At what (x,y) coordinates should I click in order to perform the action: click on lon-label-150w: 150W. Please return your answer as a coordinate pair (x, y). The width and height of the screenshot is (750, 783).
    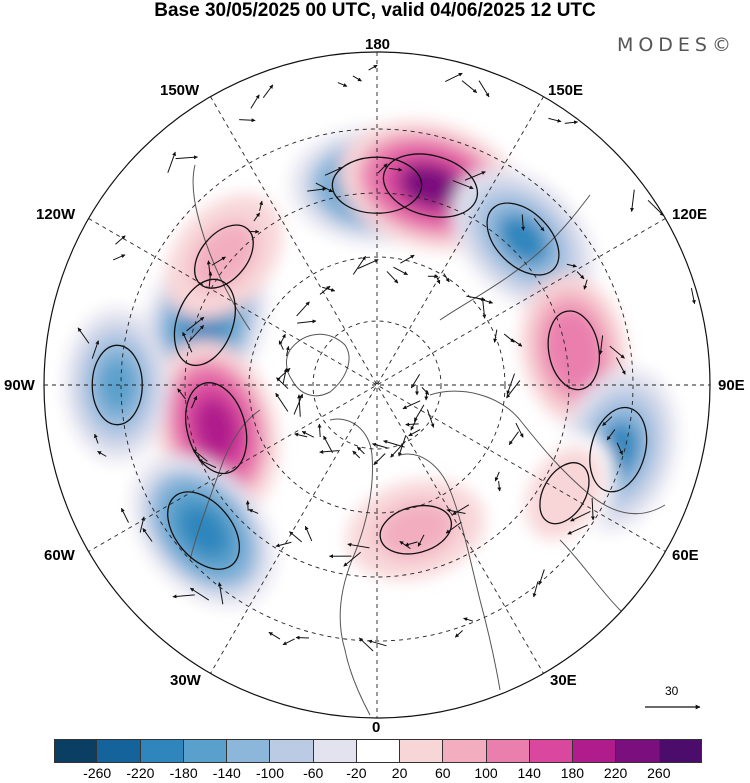
    Looking at the image, I should click on (180, 90).